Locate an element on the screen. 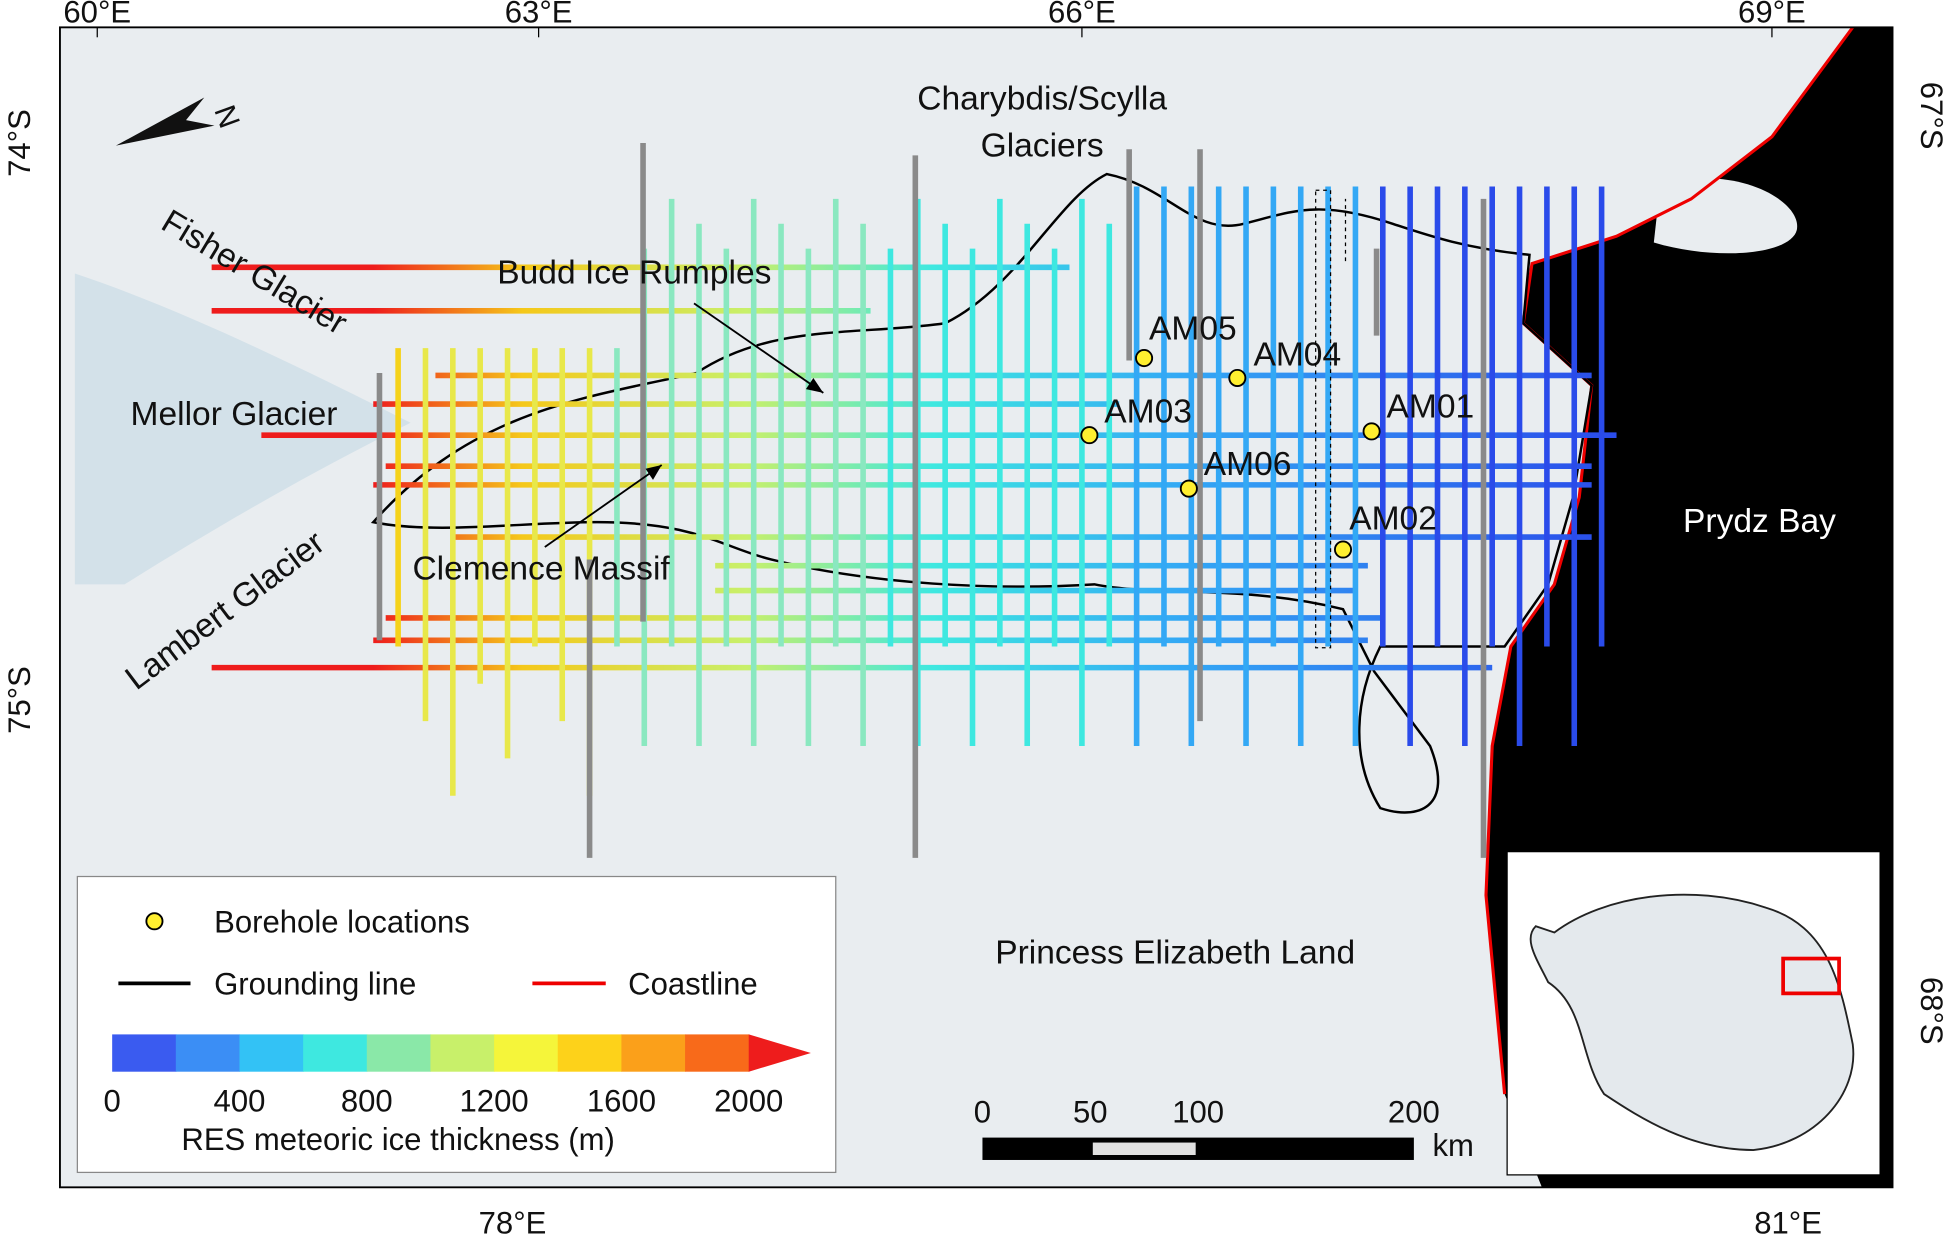 The height and width of the screenshot is (1247, 1950). colorbar-tick-label: 400 is located at coordinates (240, 1100).